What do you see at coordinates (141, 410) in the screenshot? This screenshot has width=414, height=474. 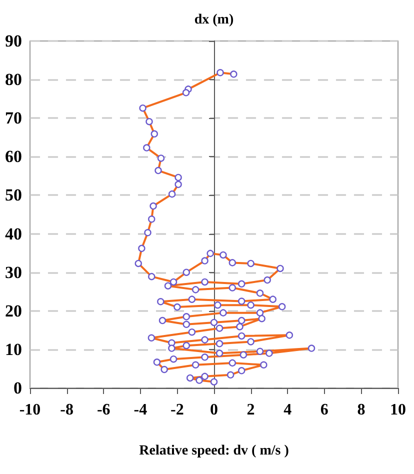 I see `x-tick-label: -4` at bounding box center [141, 410].